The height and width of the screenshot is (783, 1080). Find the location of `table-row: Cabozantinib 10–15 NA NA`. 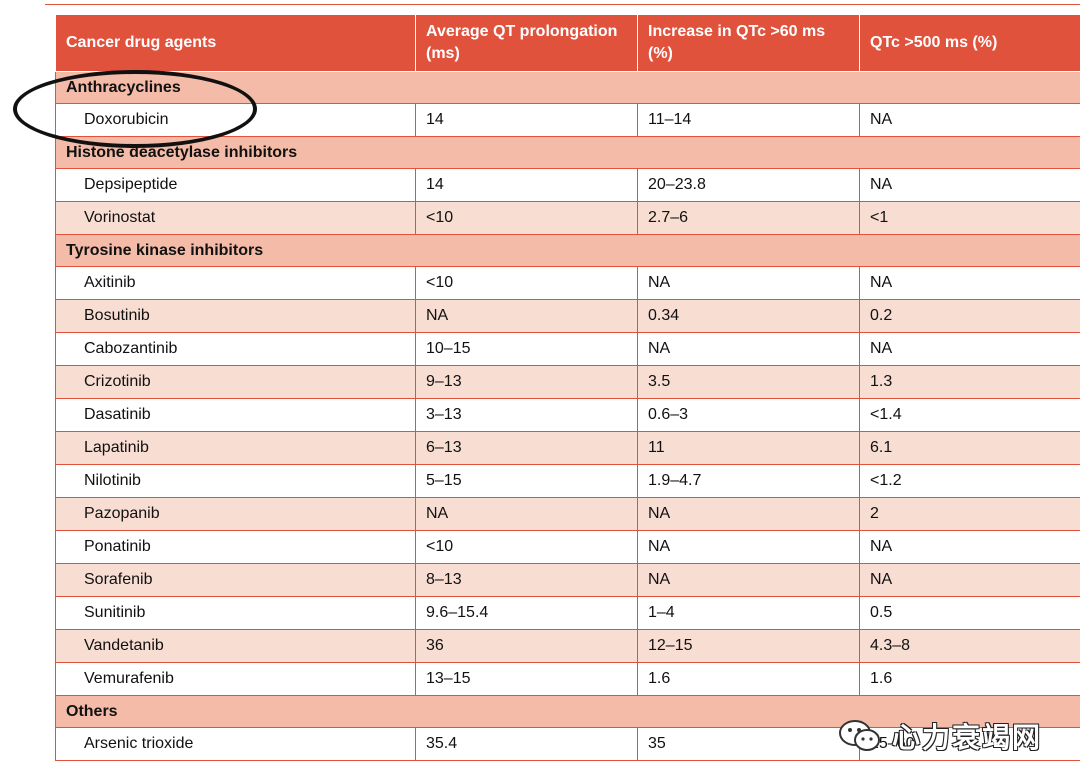

table-row: Cabozantinib 10–15 NA NA is located at coordinates (567, 349).